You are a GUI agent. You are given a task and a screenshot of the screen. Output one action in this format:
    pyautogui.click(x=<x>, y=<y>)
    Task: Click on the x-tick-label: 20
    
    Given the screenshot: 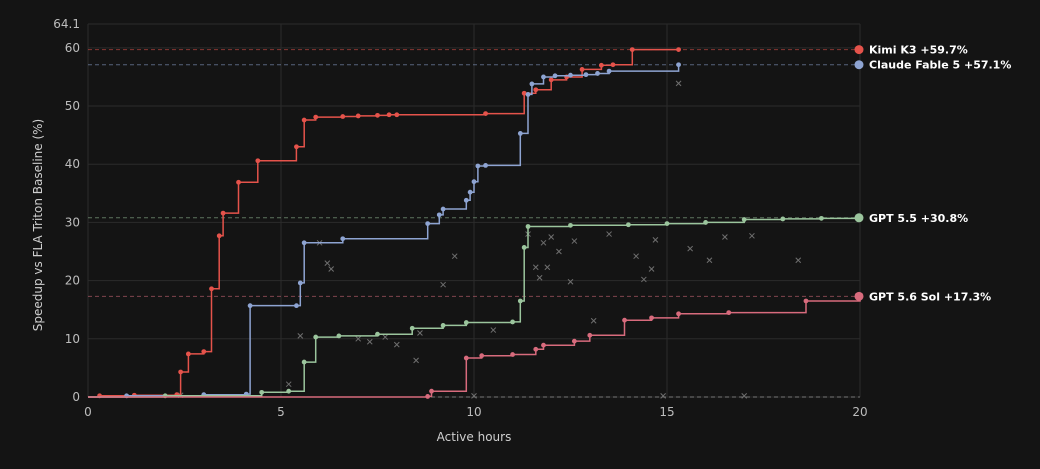 What is the action you would take?
    pyautogui.click(x=859, y=412)
    